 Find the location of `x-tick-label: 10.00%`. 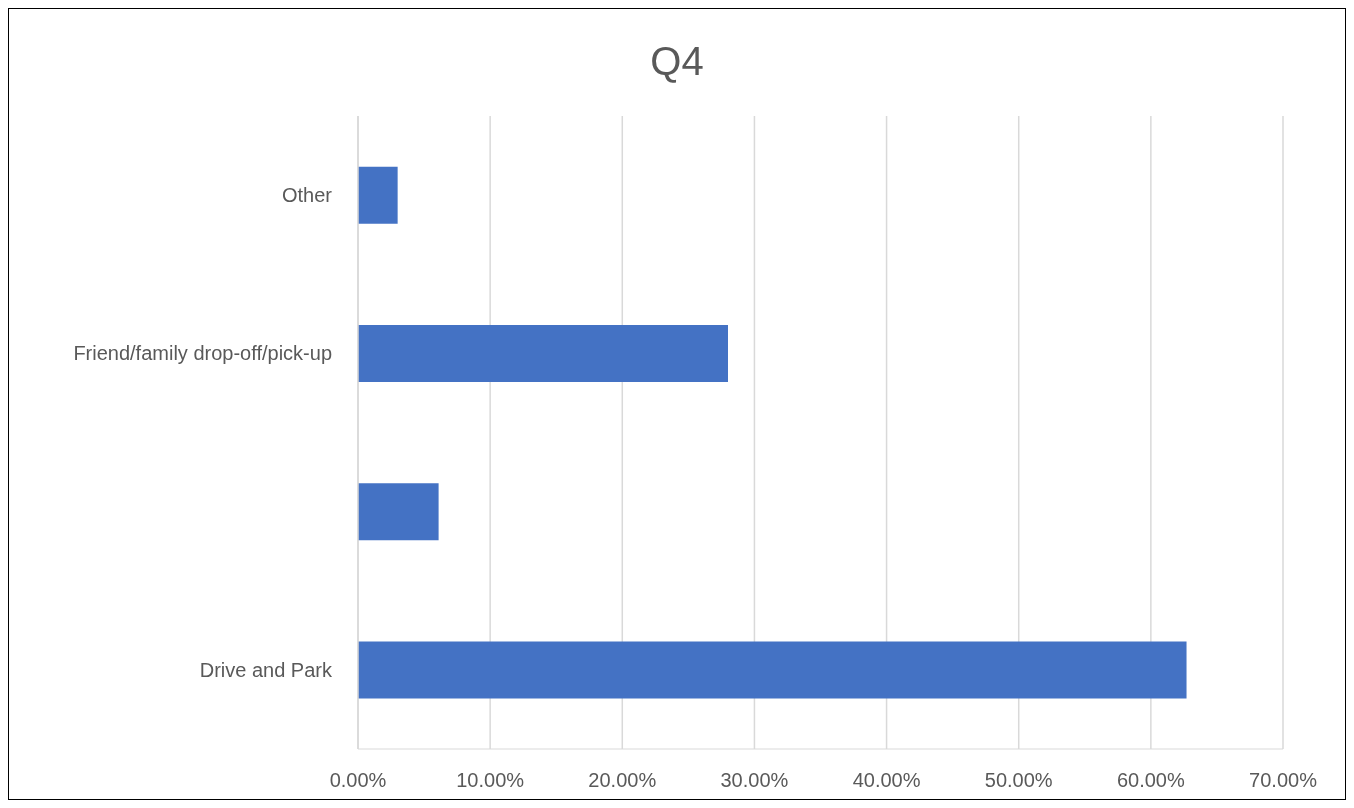

x-tick-label: 10.00% is located at coordinates (490, 780).